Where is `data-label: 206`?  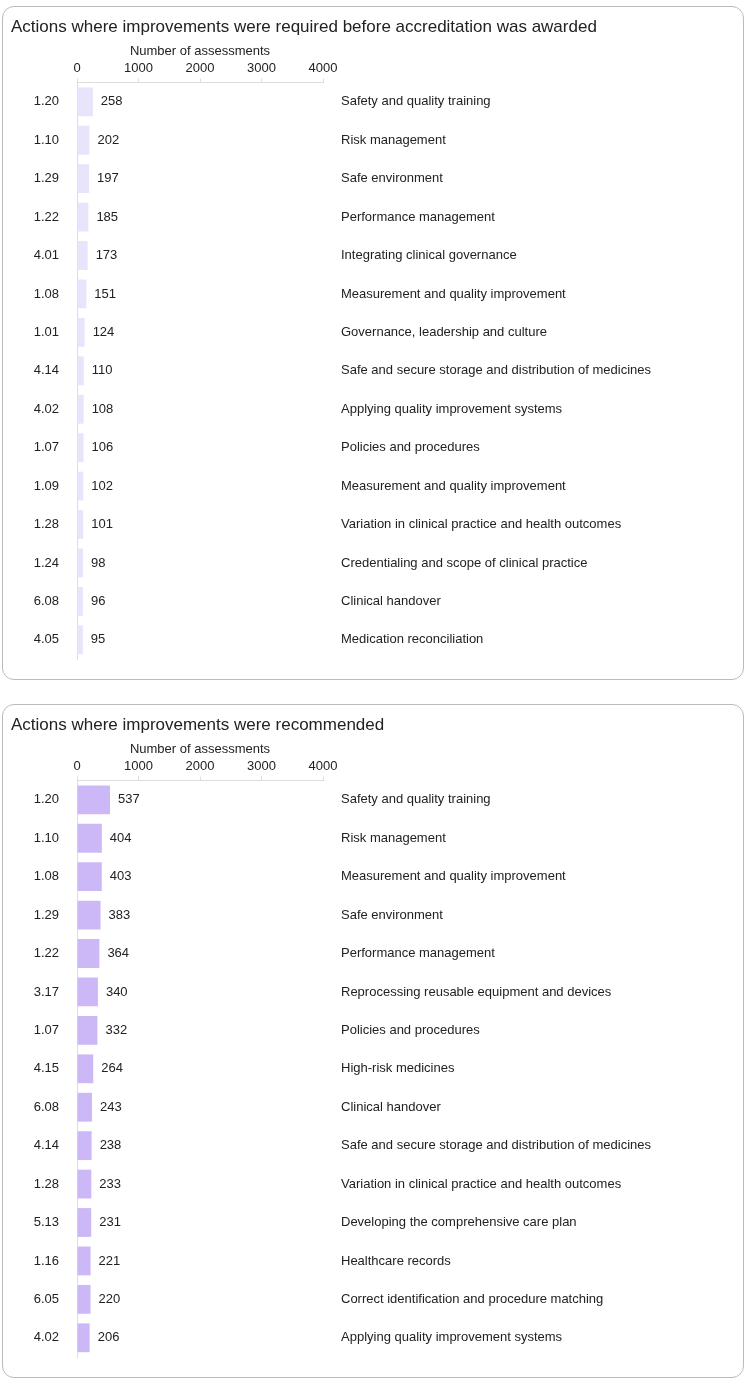 data-label: 206 is located at coordinates (108, 1337).